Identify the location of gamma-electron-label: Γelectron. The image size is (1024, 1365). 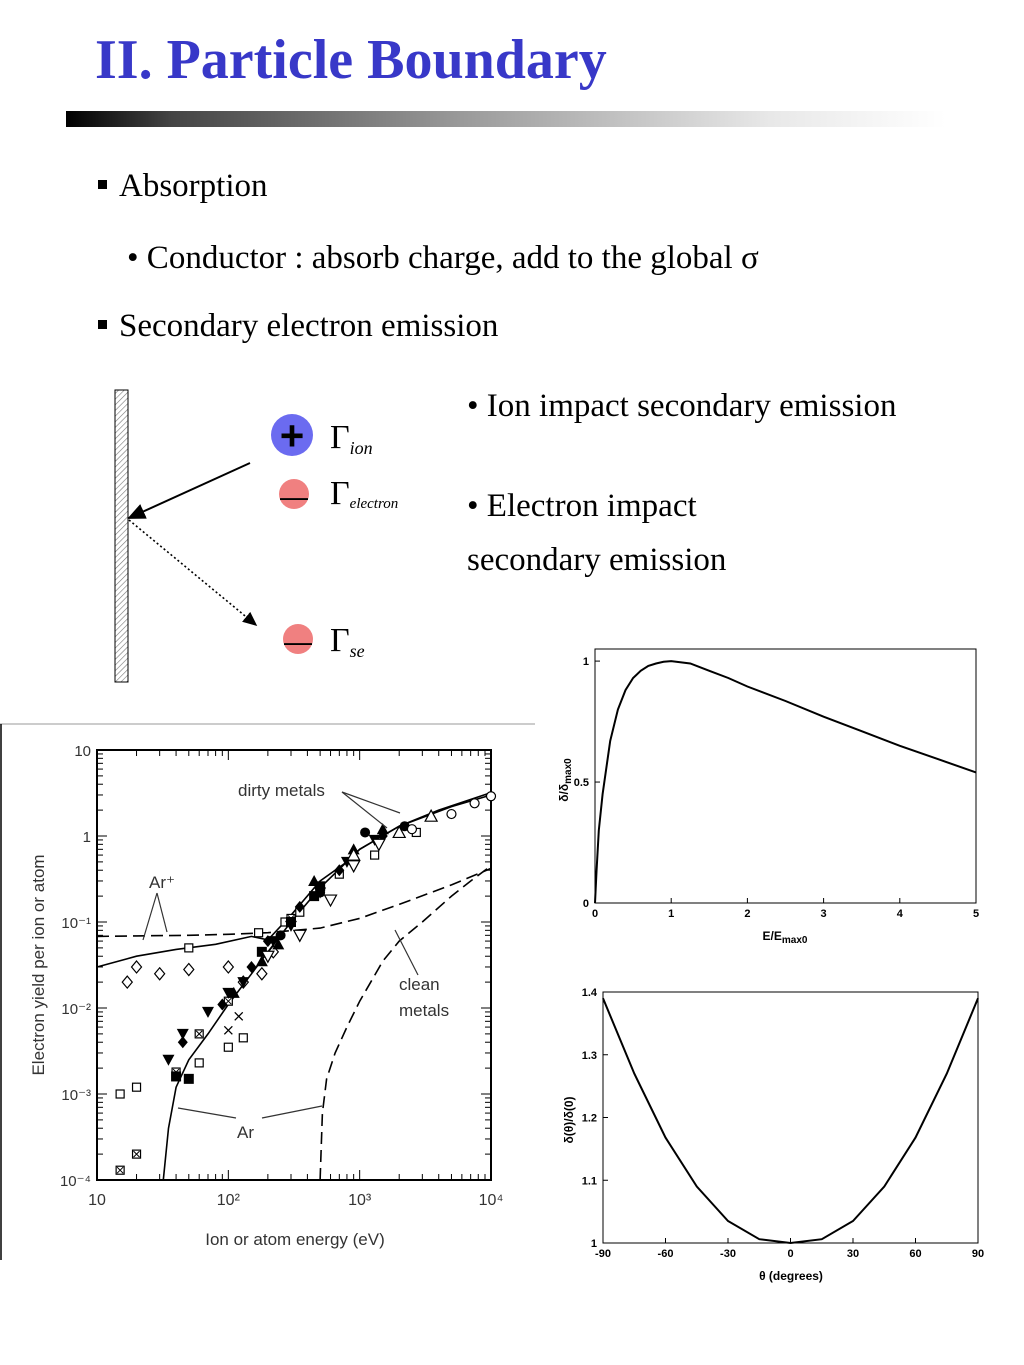
(364, 493).